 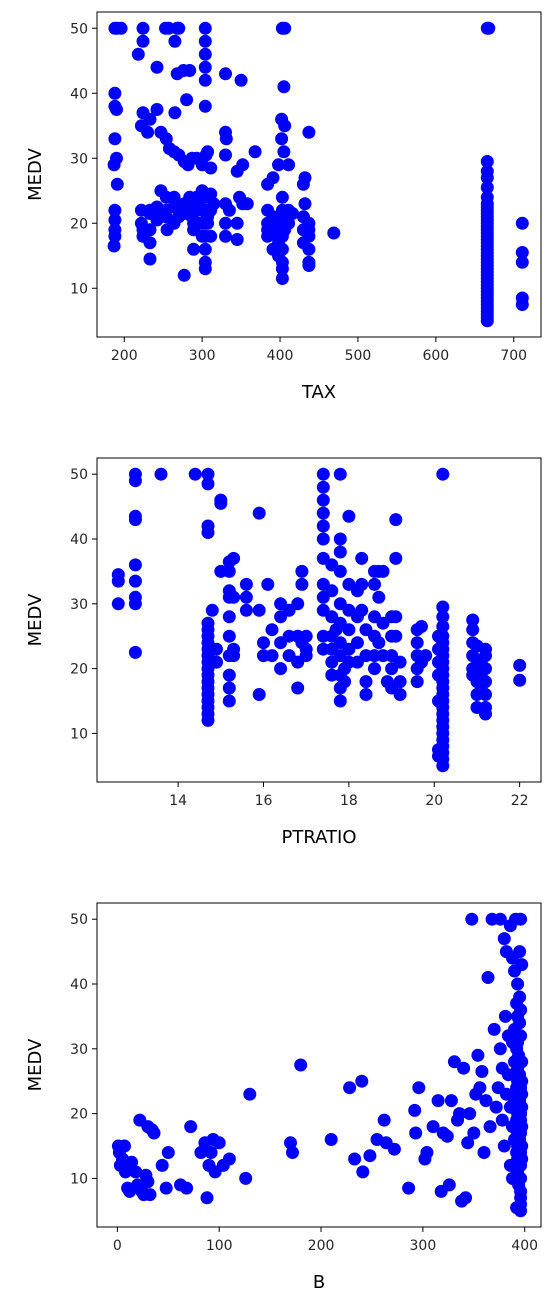 I want to click on x-axis-label-ptratio: PTRATIO, so click(x=318, y=837).